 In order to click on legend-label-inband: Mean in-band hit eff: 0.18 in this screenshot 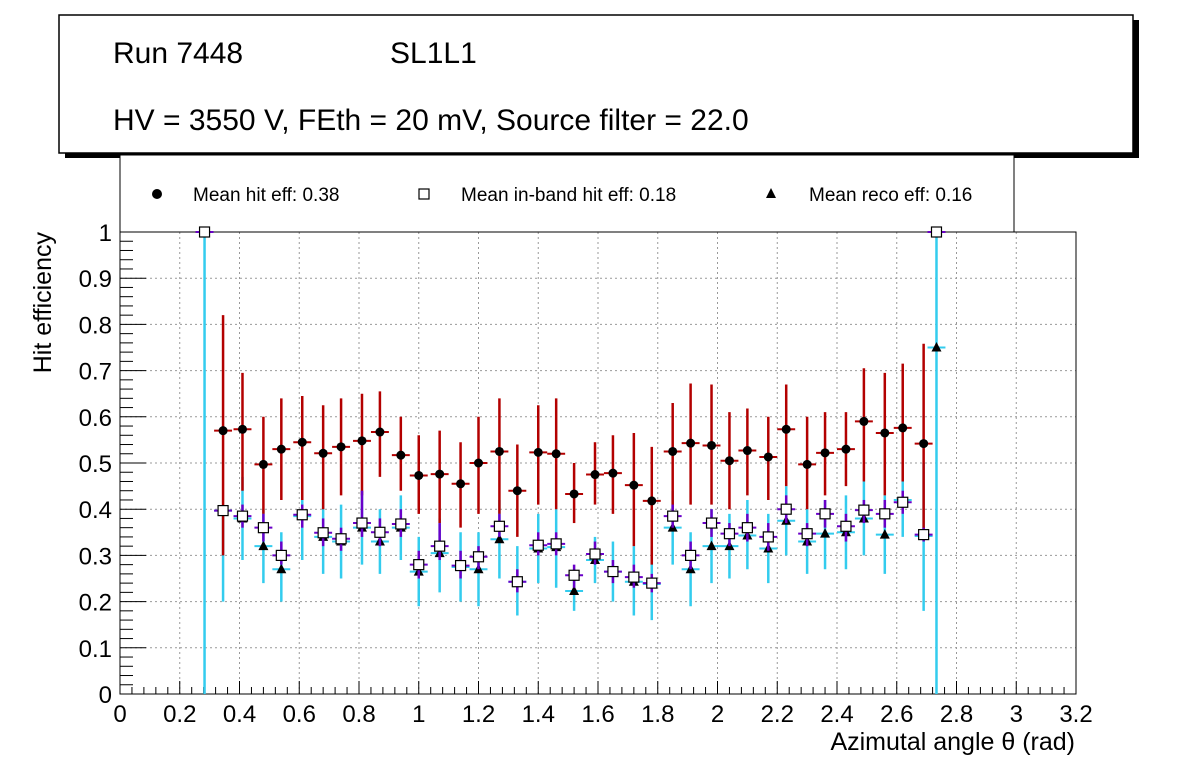, I will do `click(568, 195)`.